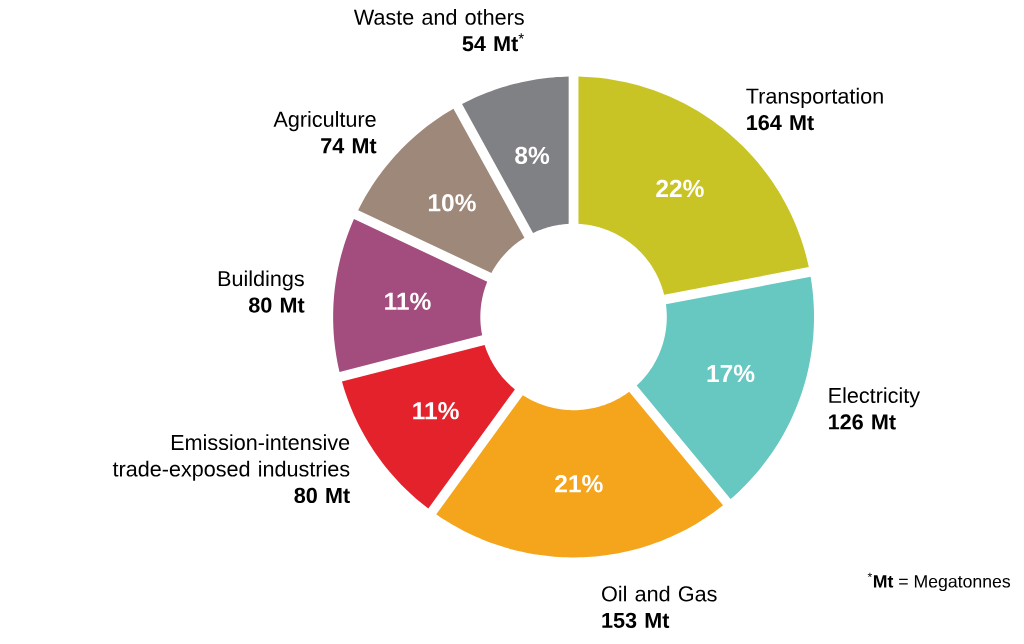 This screenshot has width=1024, height=644. Describe the element at coordinates (438, 30) in the screenshot. I see `slice-label: Waste and others 54 Mt$^{*}$` at that location.